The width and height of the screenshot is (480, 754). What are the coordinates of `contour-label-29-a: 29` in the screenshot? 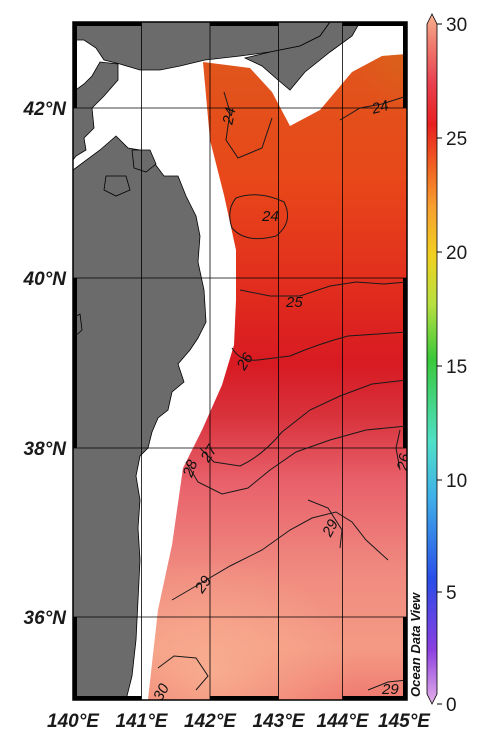 It's located at (331, 528).